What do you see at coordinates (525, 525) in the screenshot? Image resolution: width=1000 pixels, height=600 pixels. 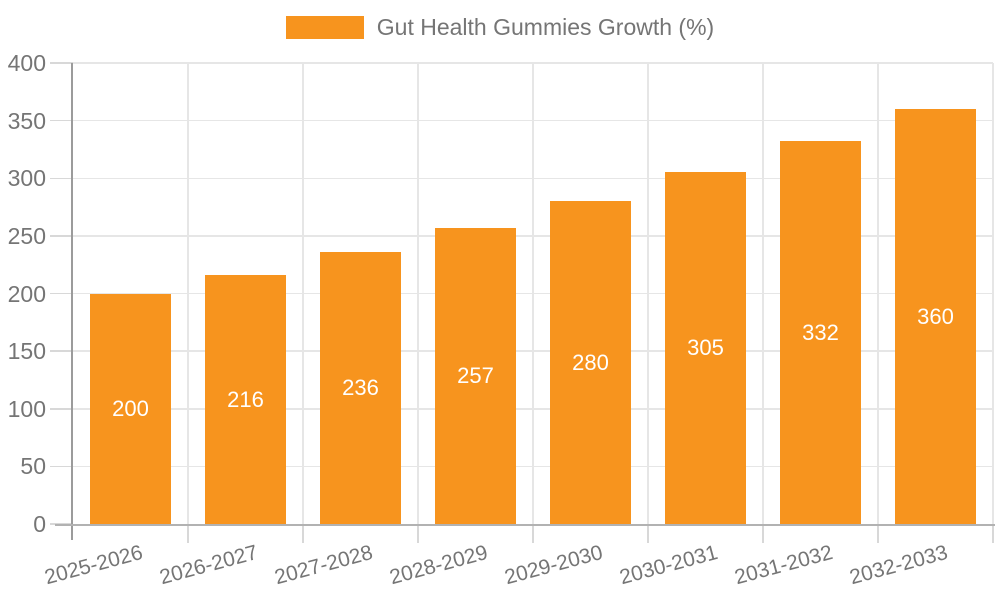 I see `x-axis-line` at bounding box center [525, 525].